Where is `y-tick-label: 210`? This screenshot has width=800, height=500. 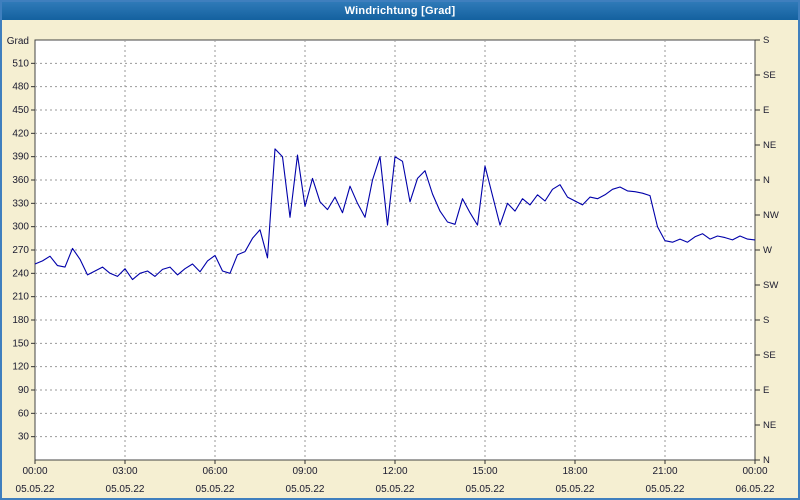
y-tick-label: 210 is located at coordinates (20, 297).